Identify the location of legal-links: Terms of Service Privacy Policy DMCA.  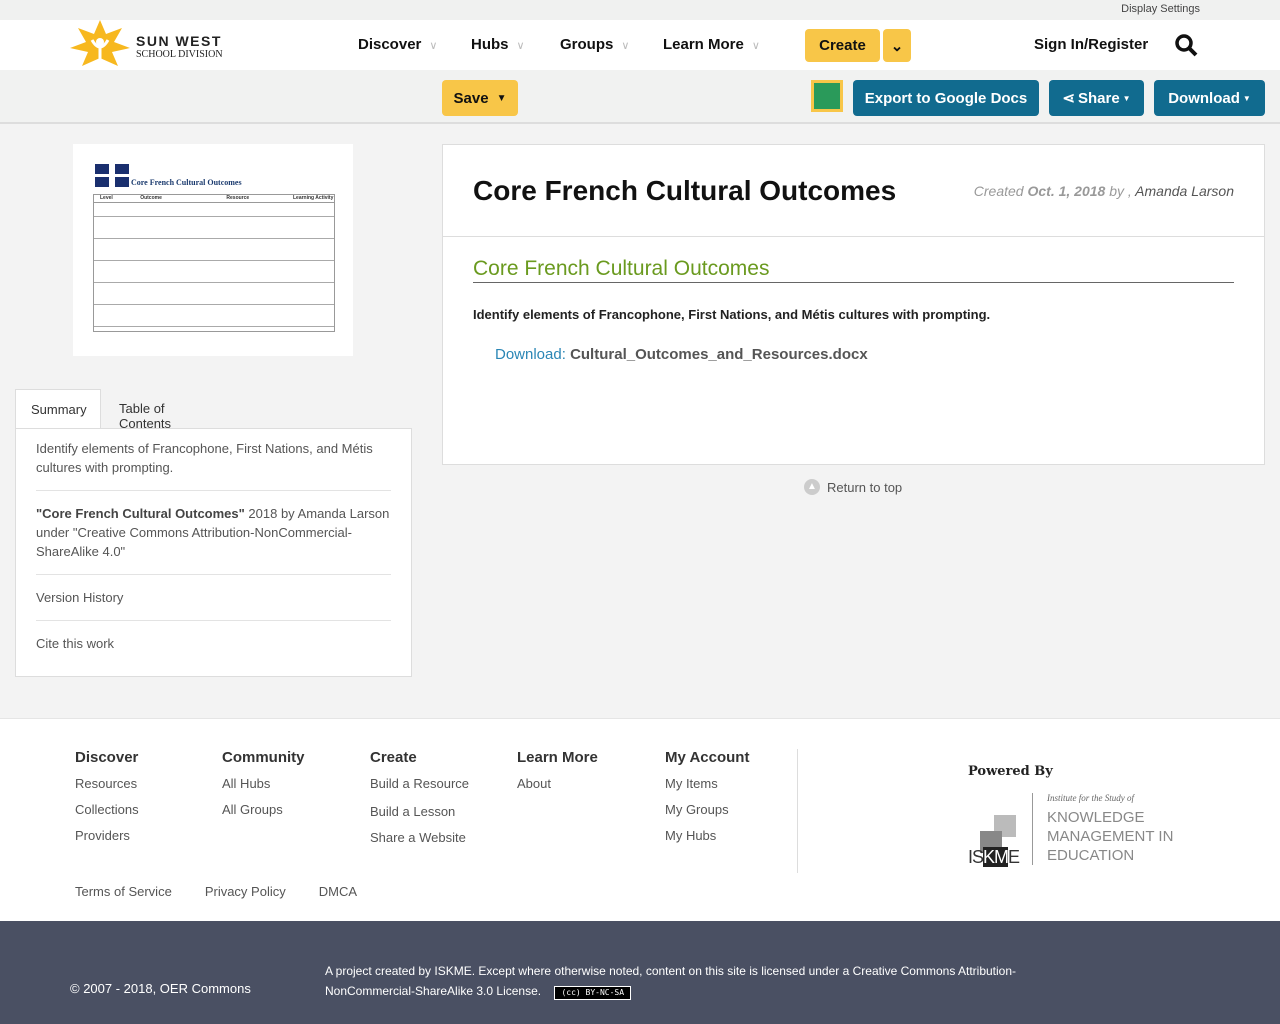
(216, 891).